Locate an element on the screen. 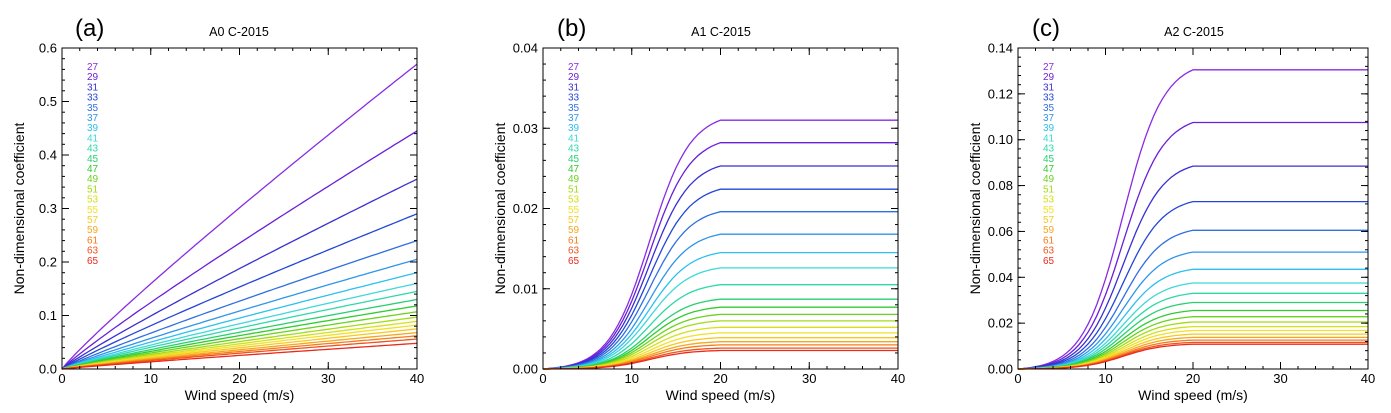 Image resolution: width=1391 pixels, height=413 pixels. legend-entry: 27 is located at coordinates (574, 67).